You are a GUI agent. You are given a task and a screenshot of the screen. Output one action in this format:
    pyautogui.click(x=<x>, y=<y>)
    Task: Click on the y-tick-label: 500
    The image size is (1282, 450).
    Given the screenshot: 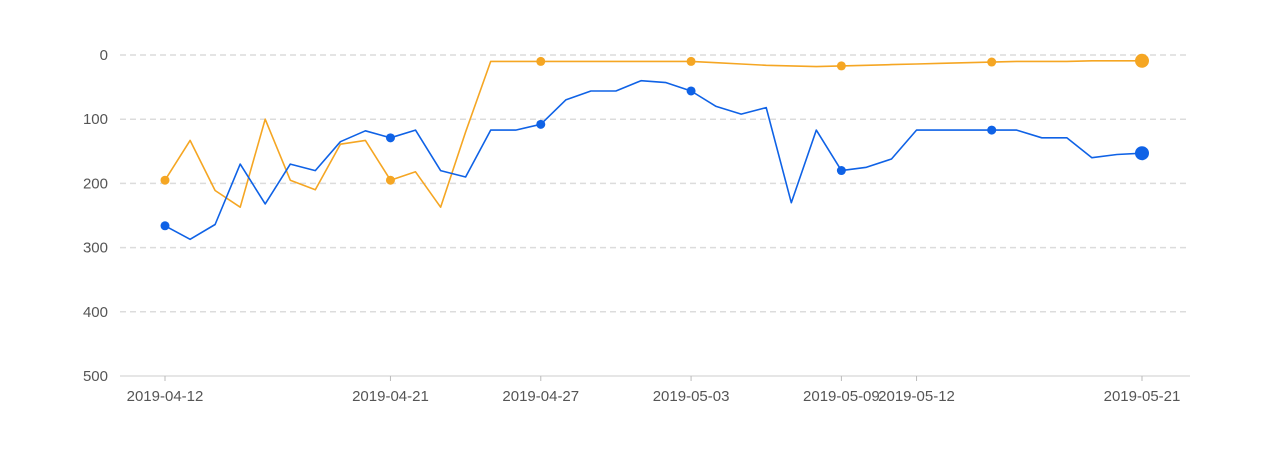 What is the action you would take?
    pyautogui.click(x=95, y=376)
    